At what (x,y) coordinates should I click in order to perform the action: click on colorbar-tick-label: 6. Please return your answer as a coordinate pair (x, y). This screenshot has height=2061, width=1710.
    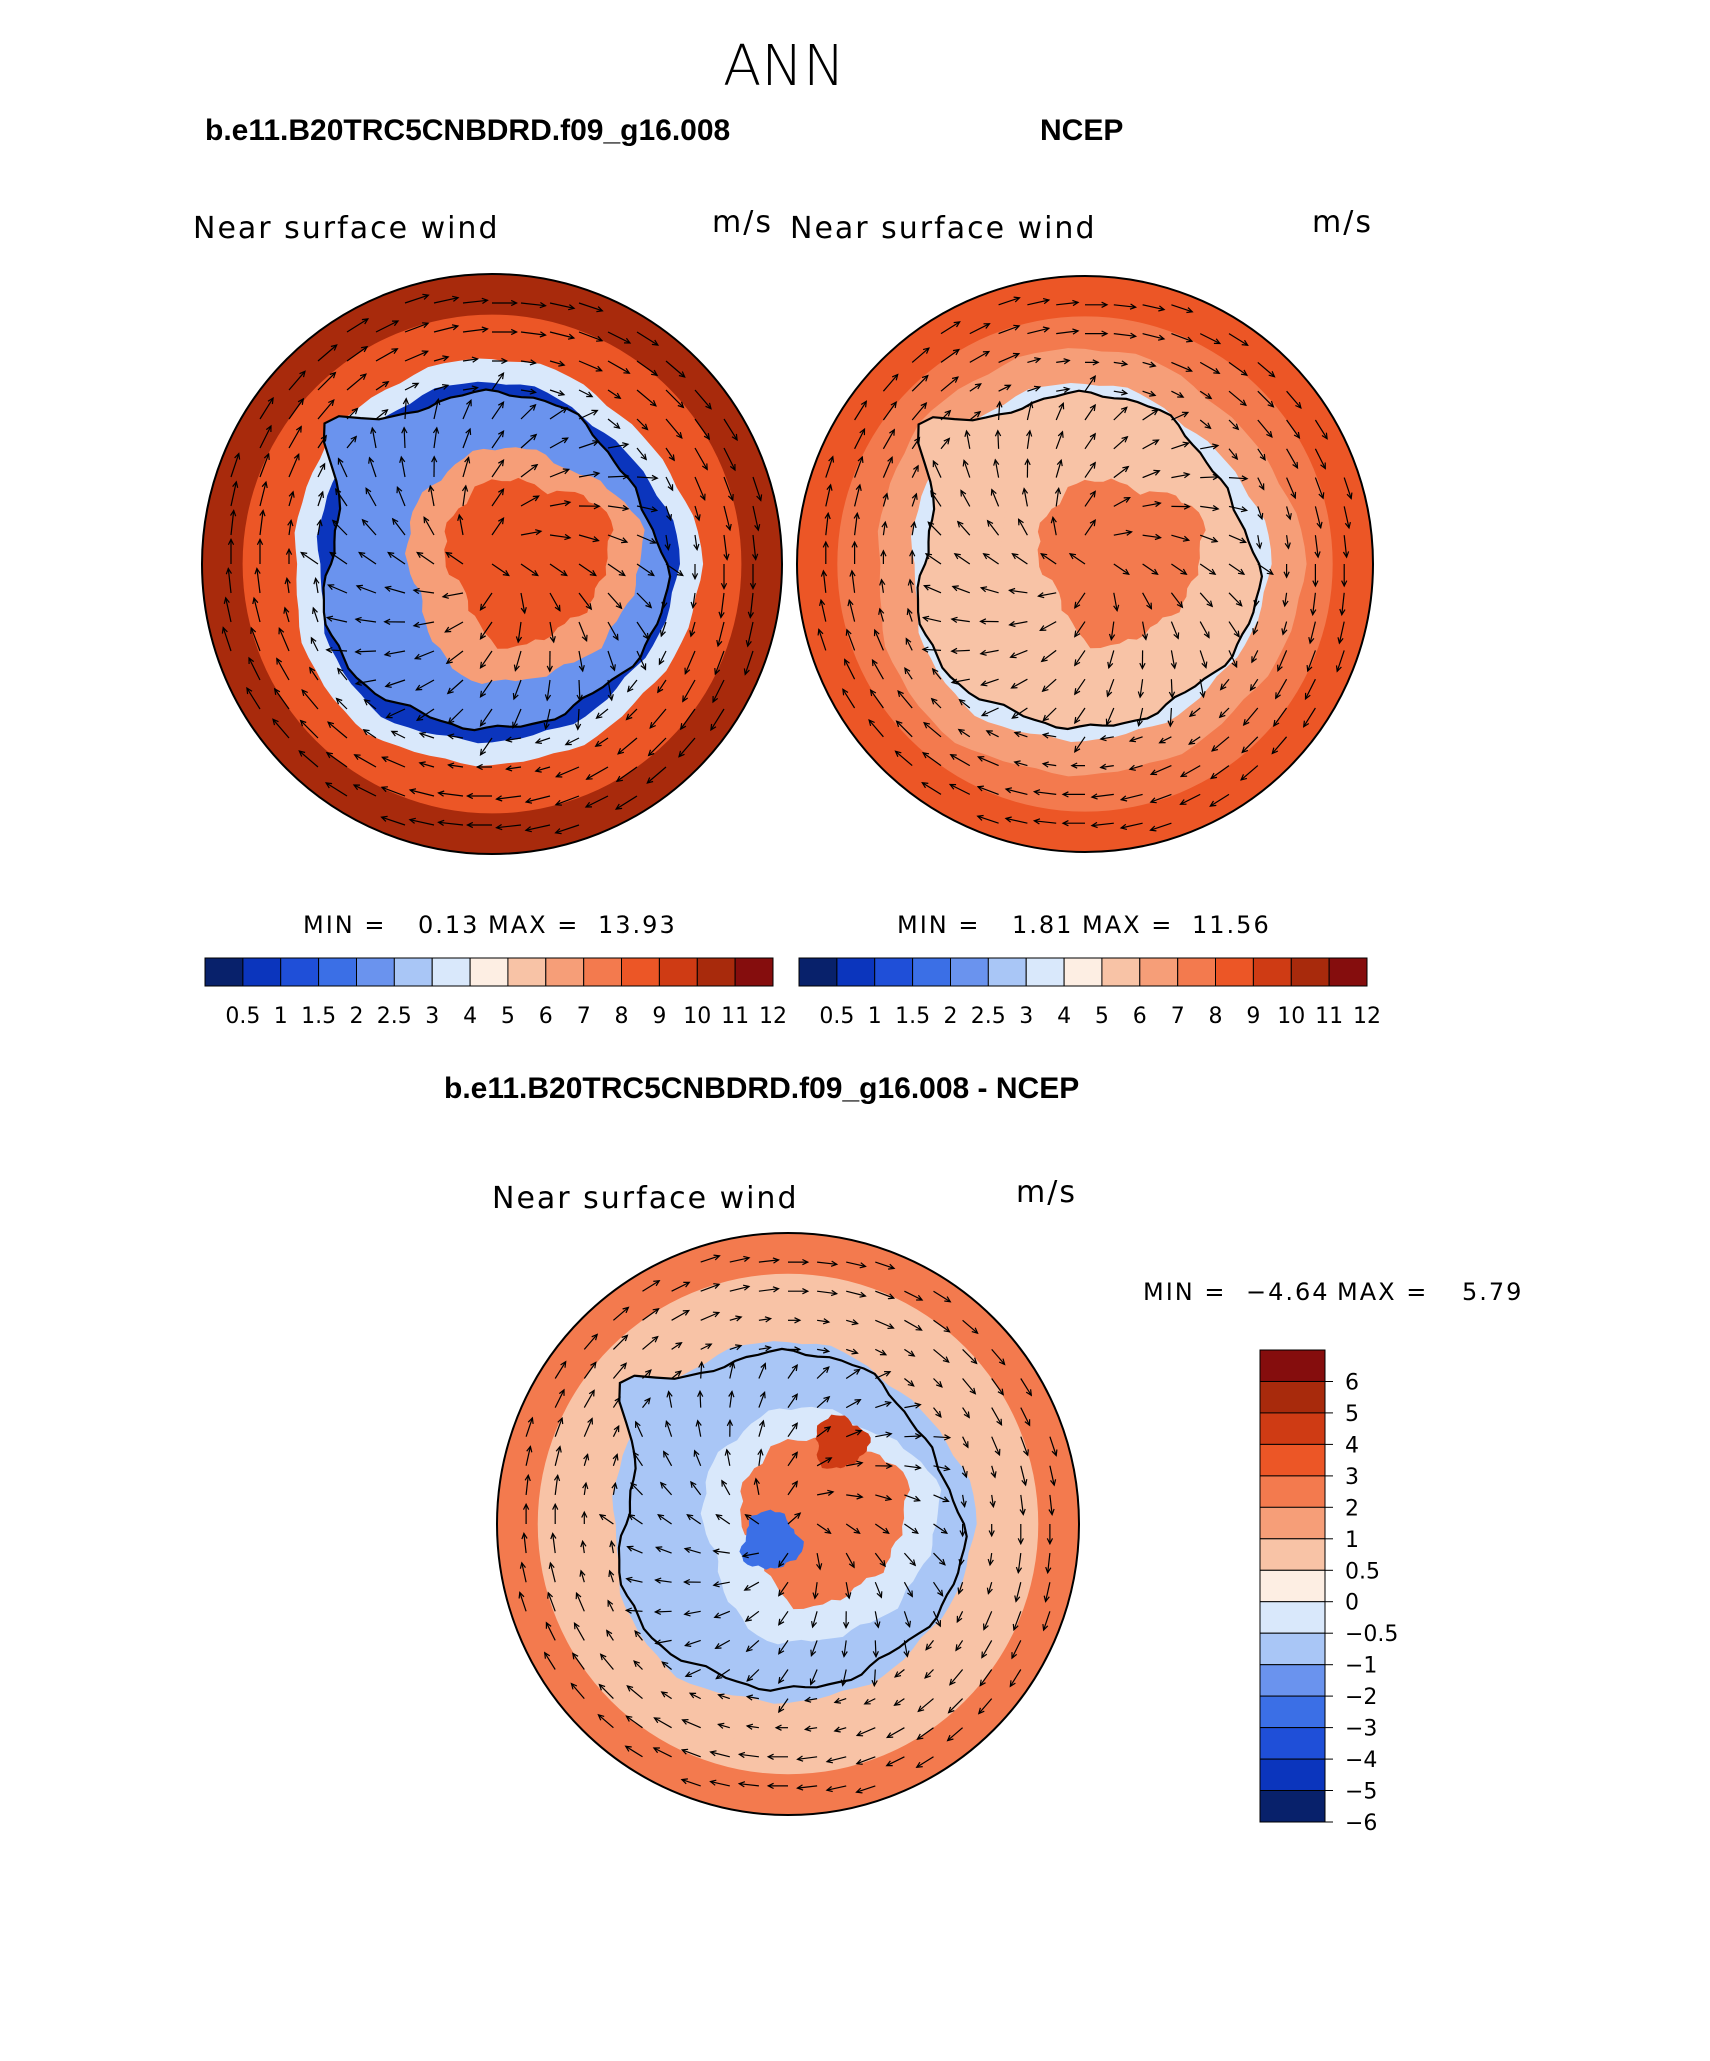
    Looking at the image, I should click on (1140, 1016).